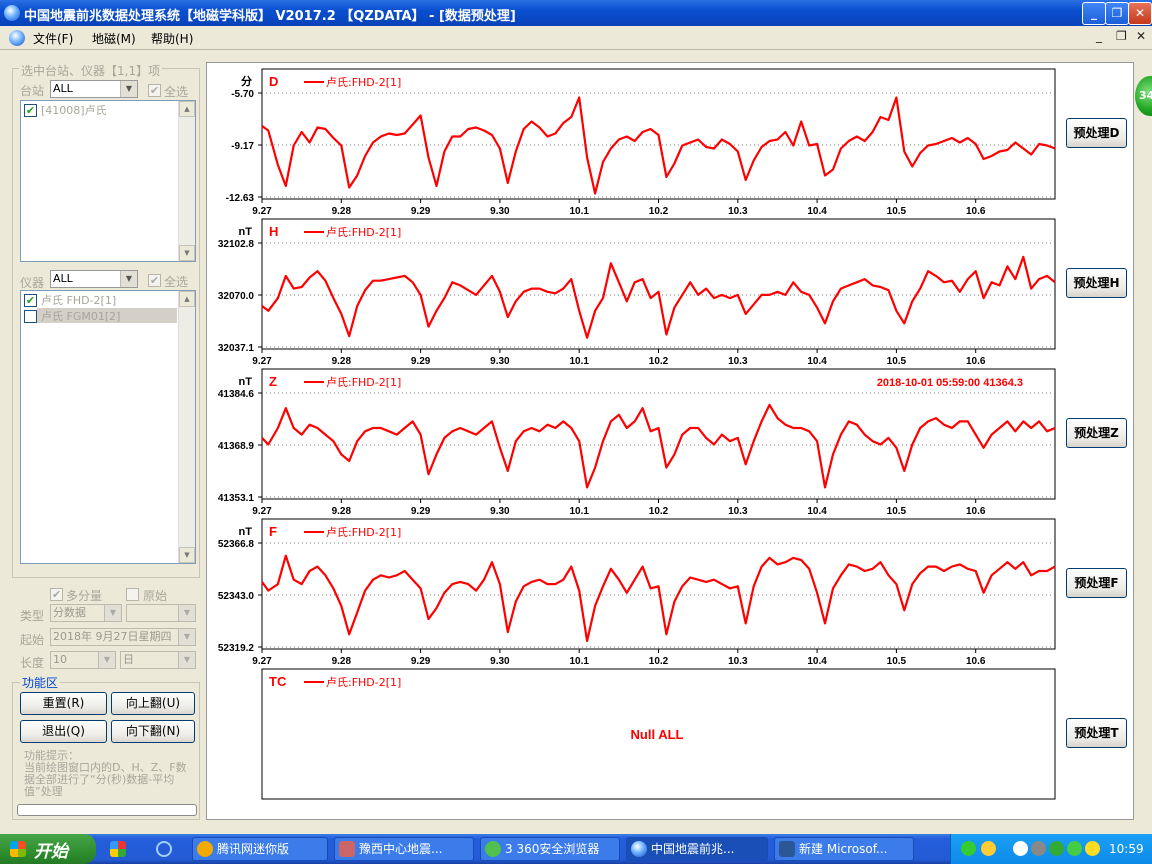  I want to click on station-list-scrollbar: ▲ ▼, so click(186, 181).